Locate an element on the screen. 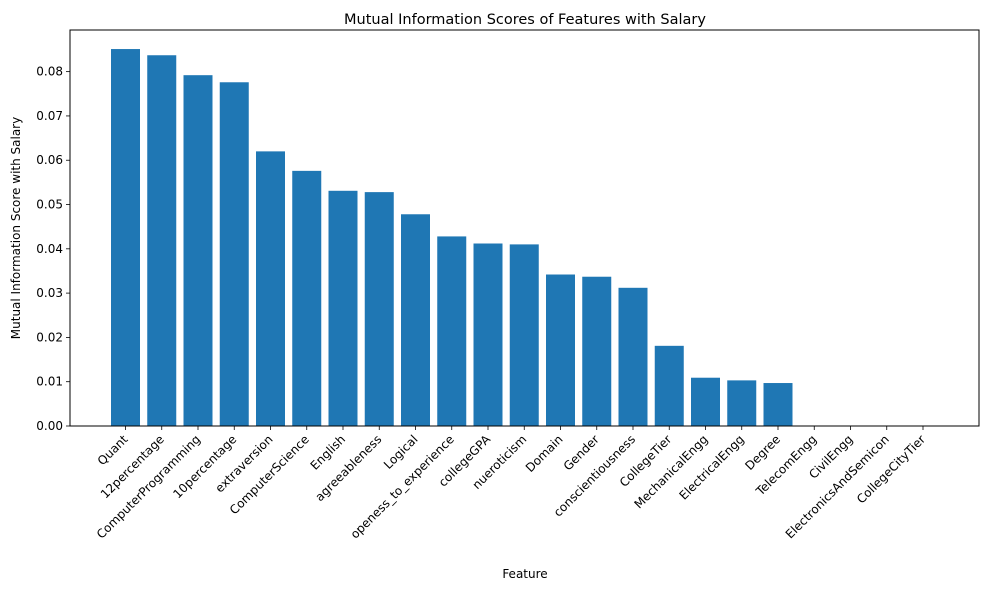 The width and height of the screenshot is (989, 594). y-axis-ticks: 0.00 0.01 0.02 0.03 0.04 0.05 0.06 0.07 0.08 is located at coordinates (53, 249).